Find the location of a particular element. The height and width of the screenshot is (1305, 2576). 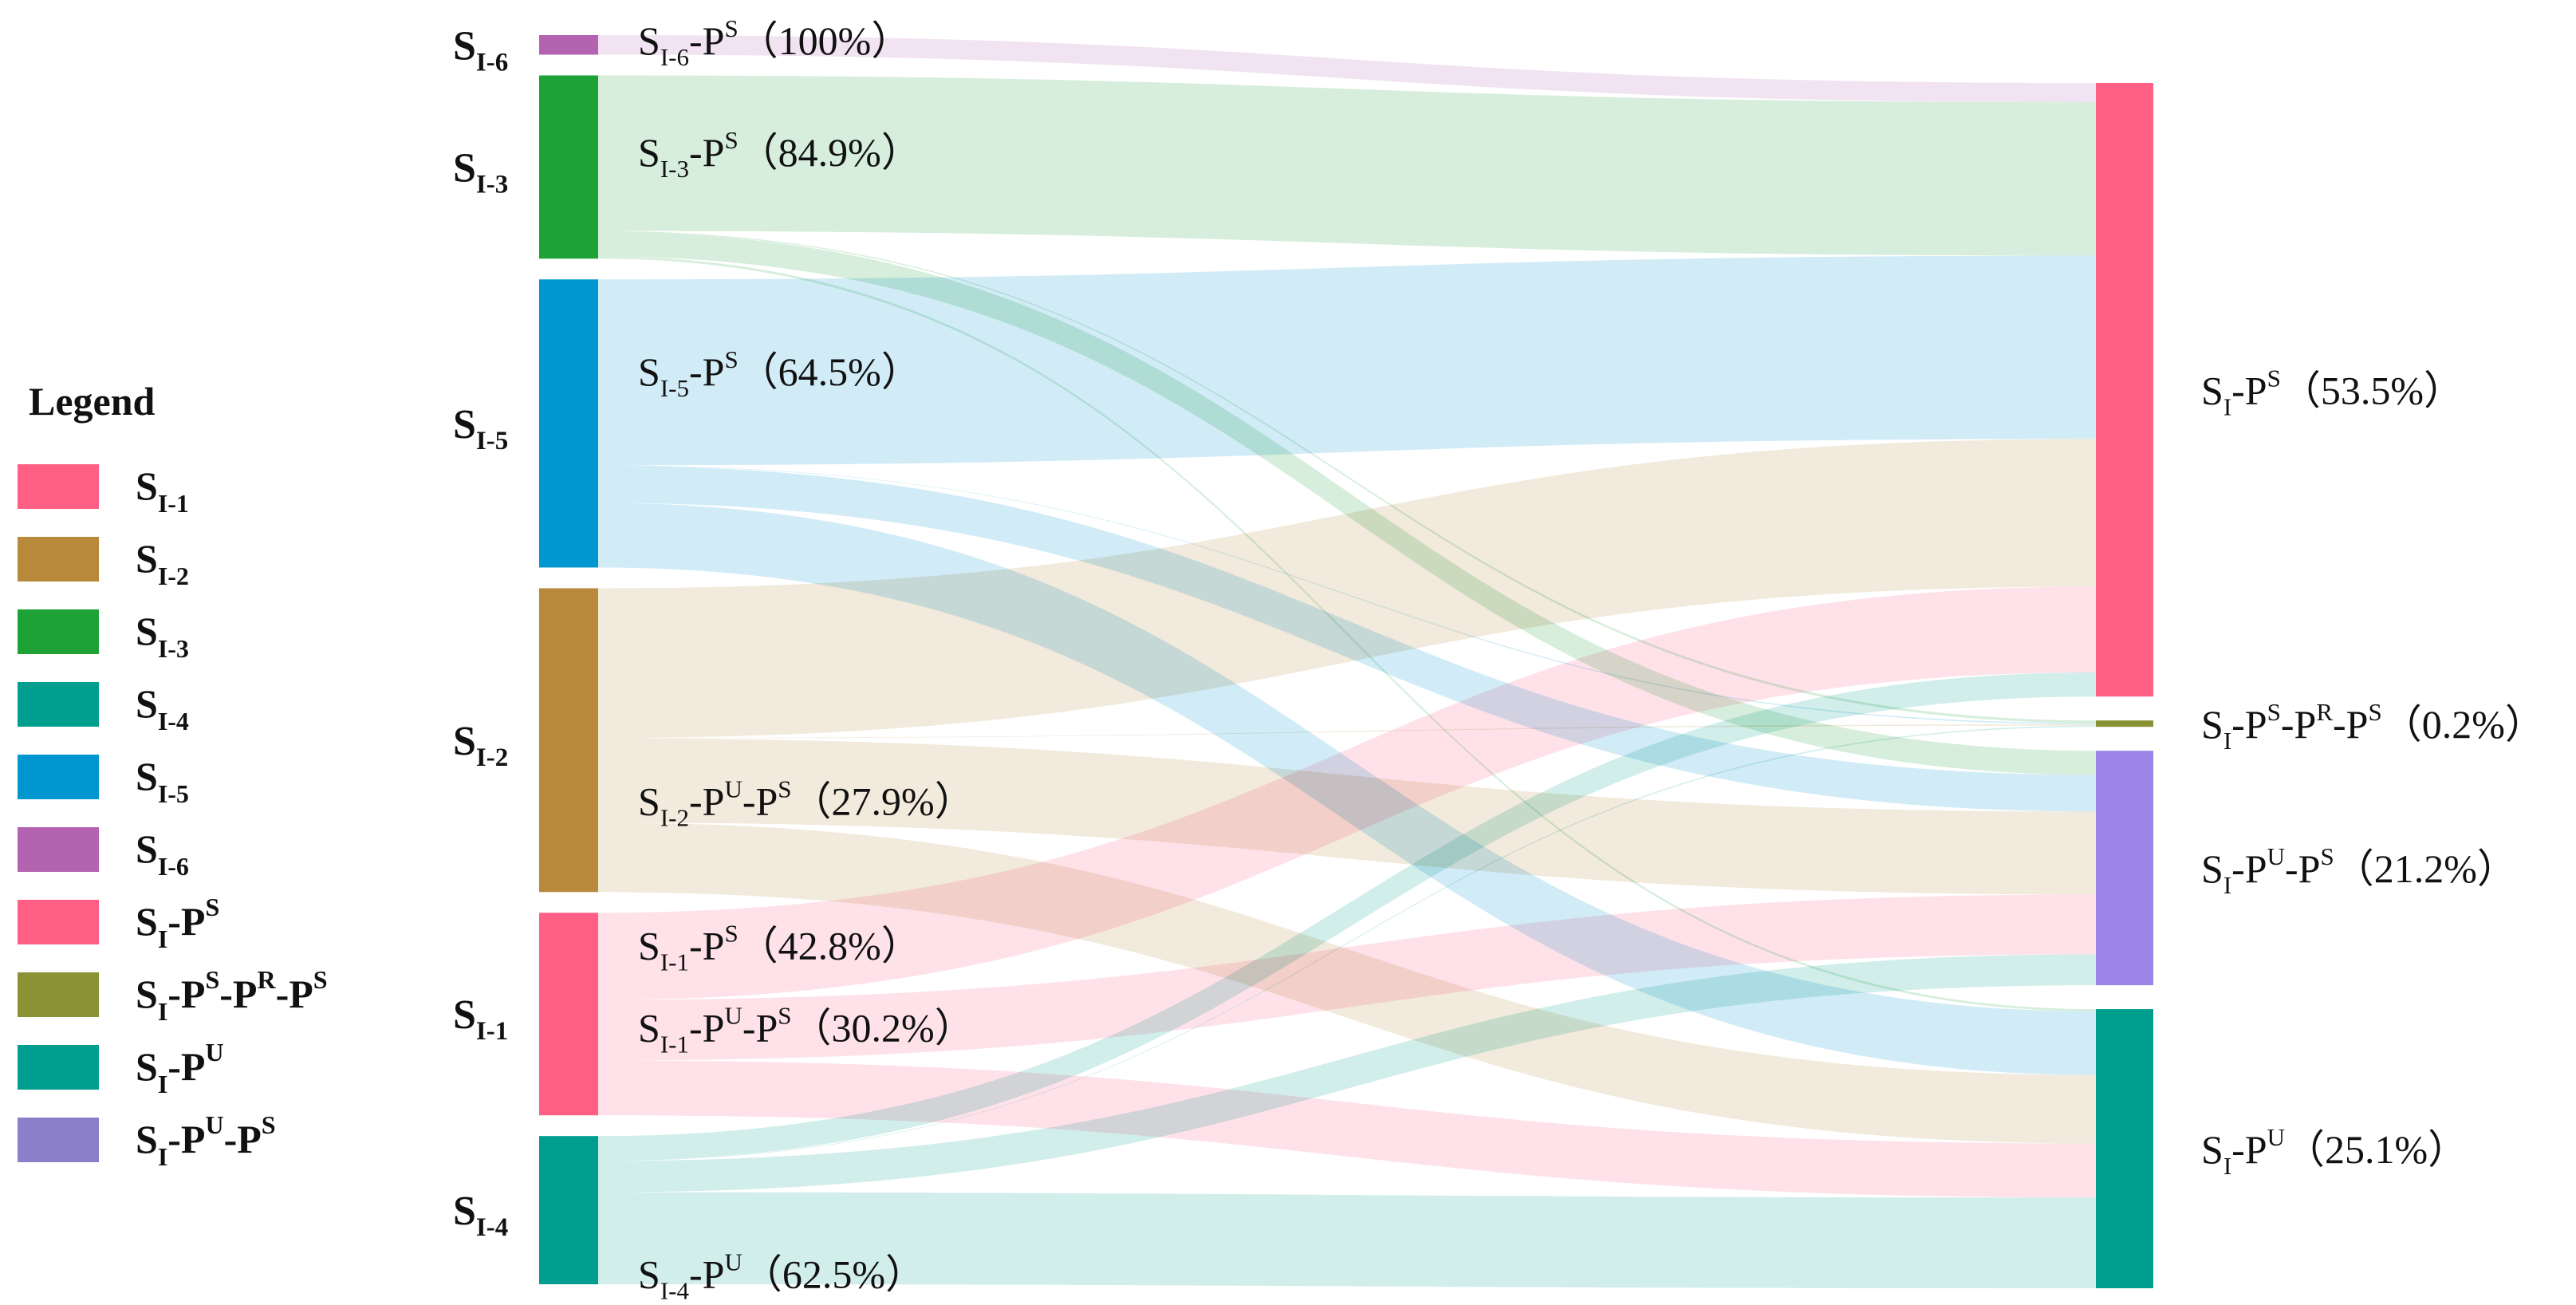

flow-label-i-2-pups: SI-2-PU-PS（27.9%） is located at coordinates (806, 803).